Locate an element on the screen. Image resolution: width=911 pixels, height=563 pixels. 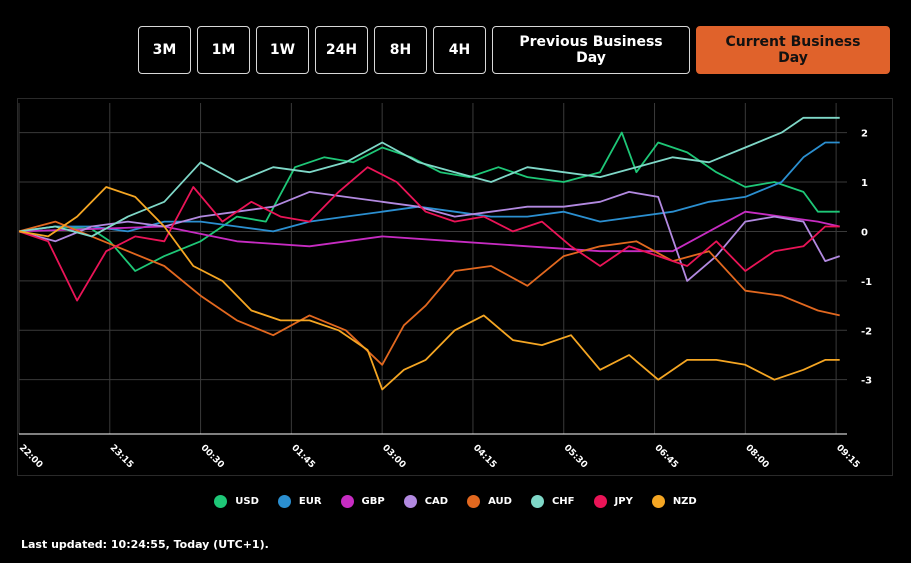
legend-item-nzd: NZD is located at coordinates (674, 501).